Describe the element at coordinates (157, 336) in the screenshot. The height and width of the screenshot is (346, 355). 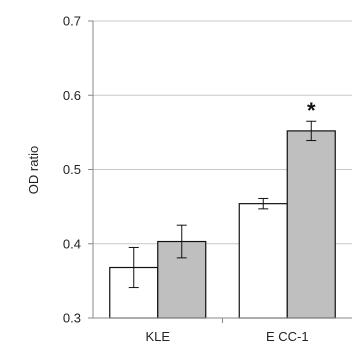
I see `x-tick-label: KLE` at that location.